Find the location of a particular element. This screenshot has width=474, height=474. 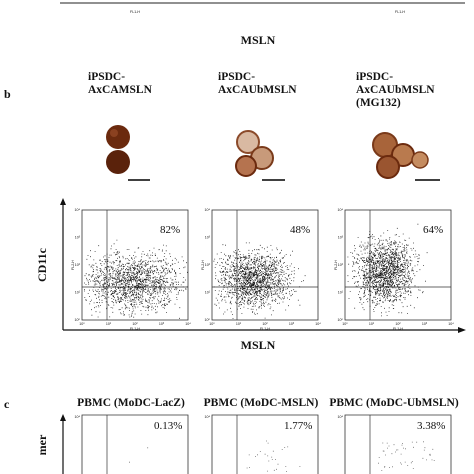

column-title: PBMC (MoDC-MSLN) is located at coordinates (261, 403).